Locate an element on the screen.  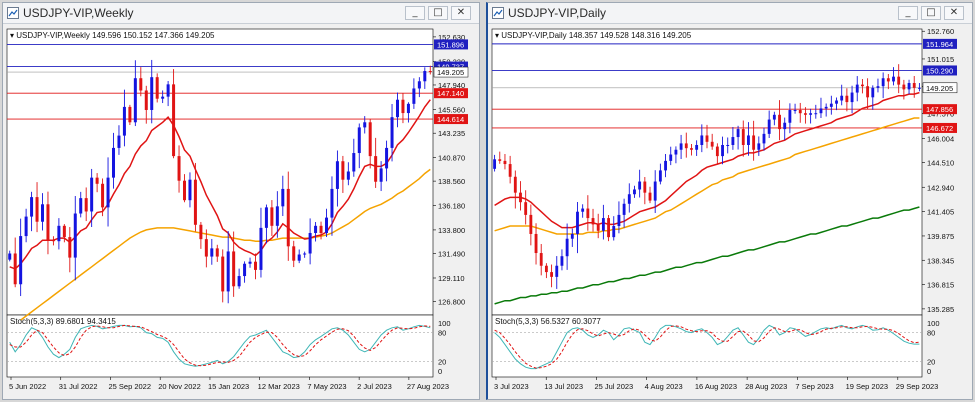
x-tick-label: 3 Jul 2023 is located at coordinates (511, 386).